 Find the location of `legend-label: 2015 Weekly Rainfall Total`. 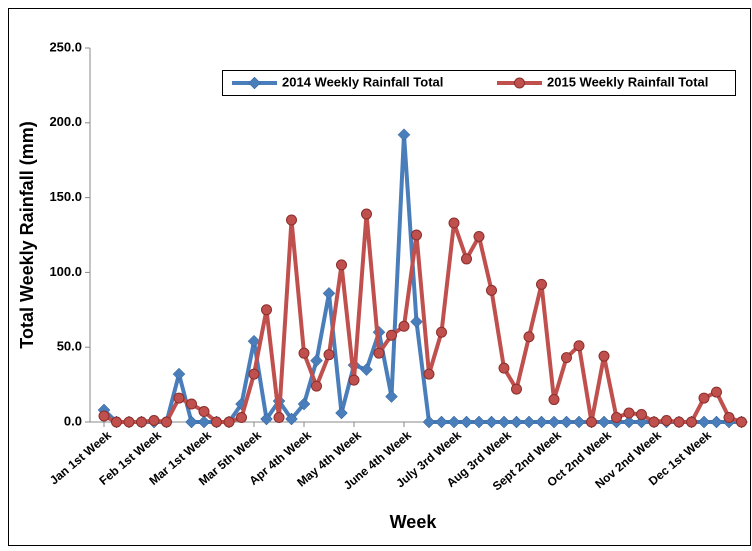

legend-label: 2015 Weekly Rainfall Total is located at coordinates (627, 81).